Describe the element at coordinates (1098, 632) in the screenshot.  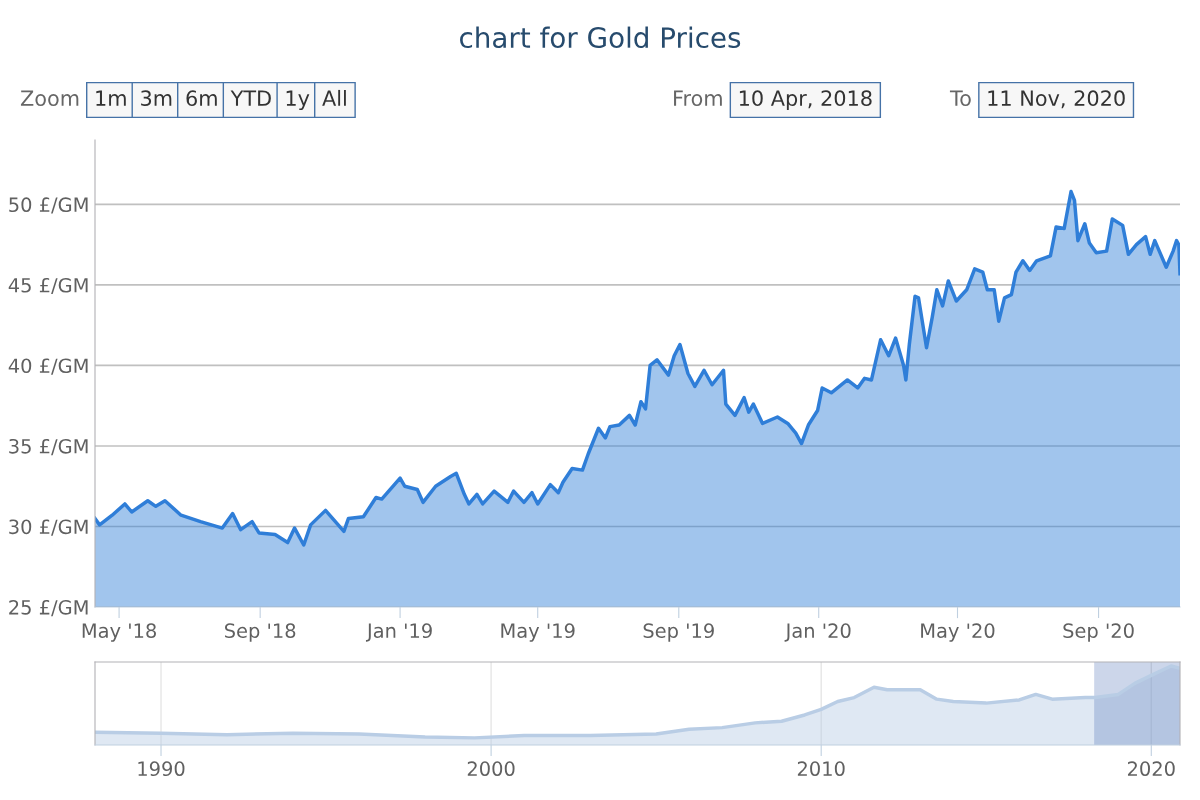
I see `x-tick-label: Sep '20` at that location.